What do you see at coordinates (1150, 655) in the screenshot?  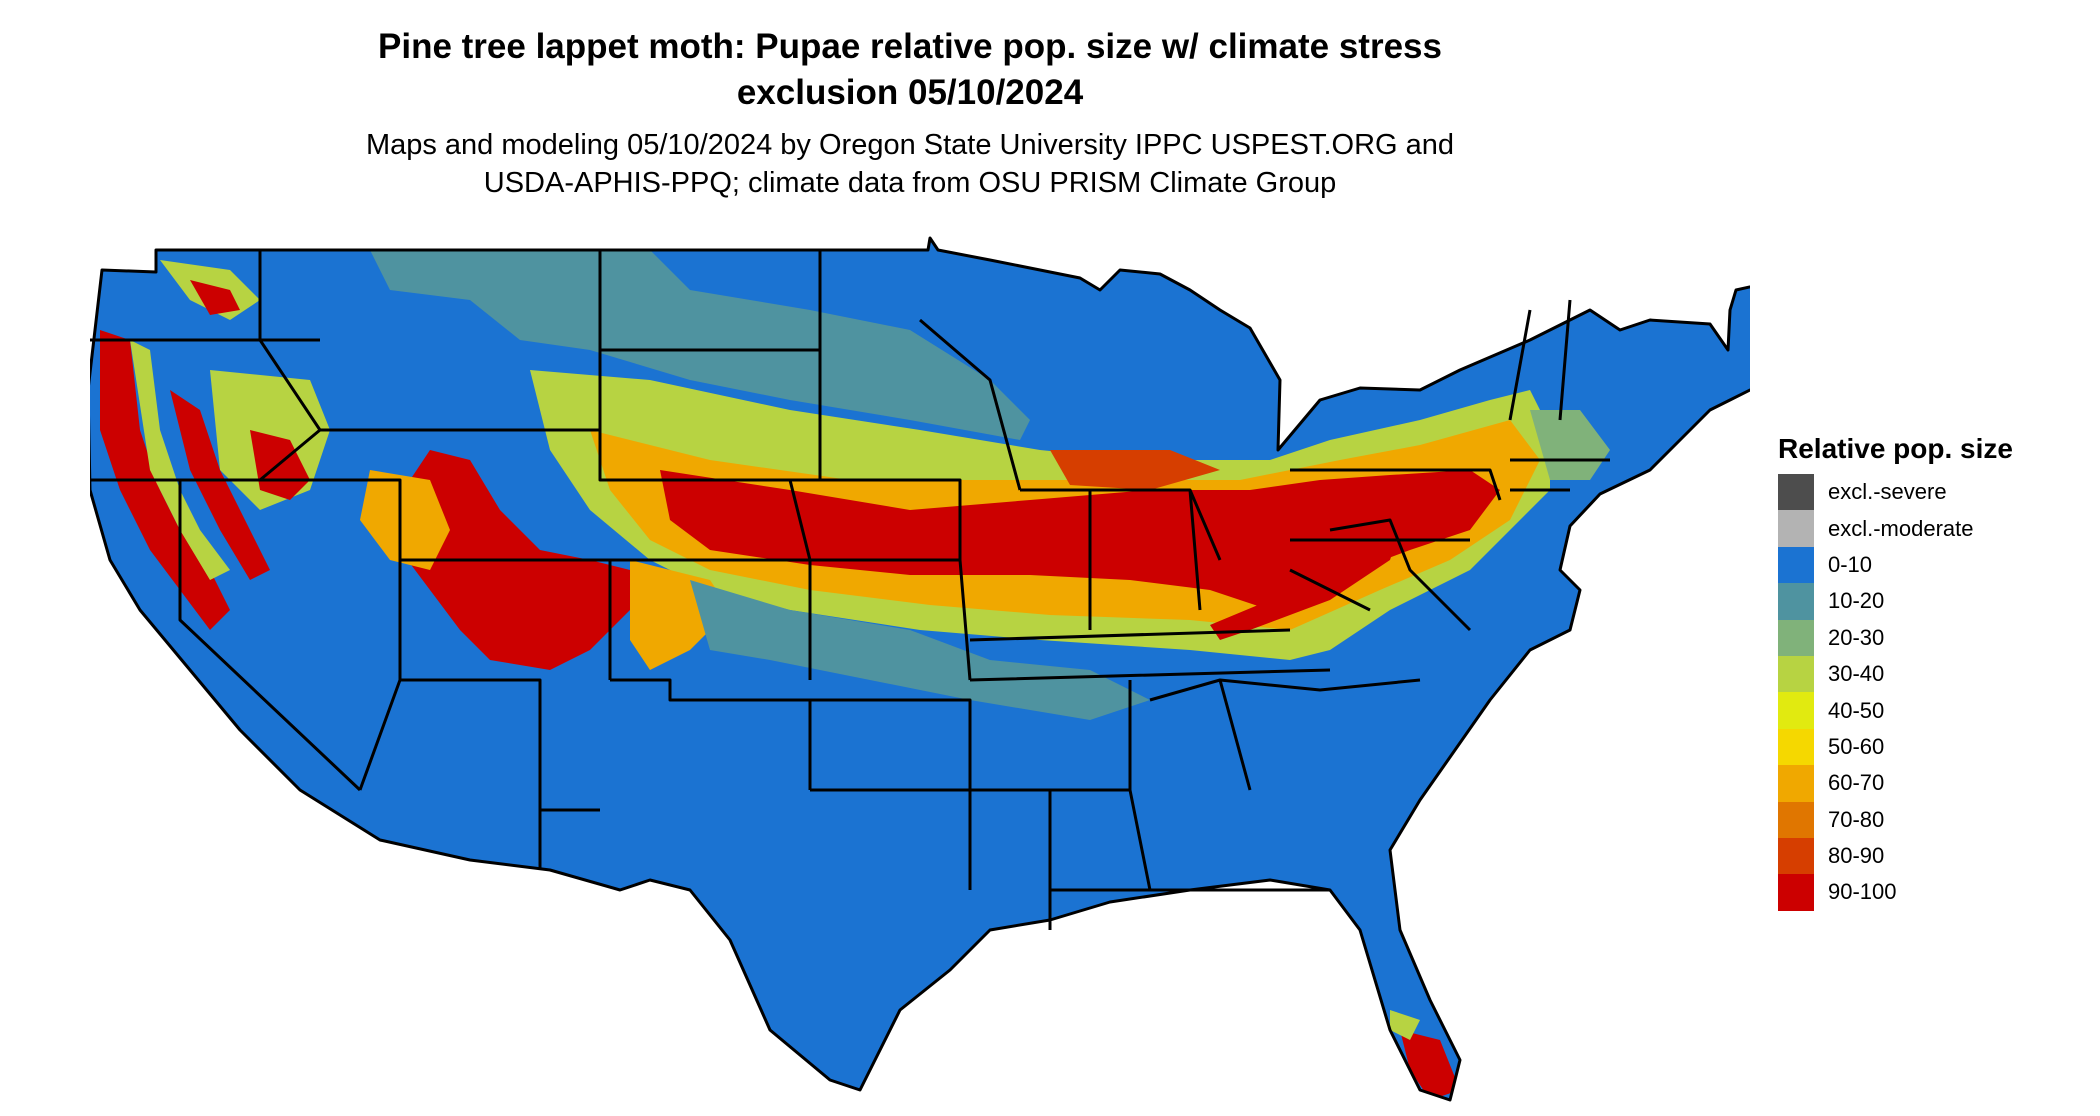 I see `border-tn-ky` at bounding box center [1150, 655].